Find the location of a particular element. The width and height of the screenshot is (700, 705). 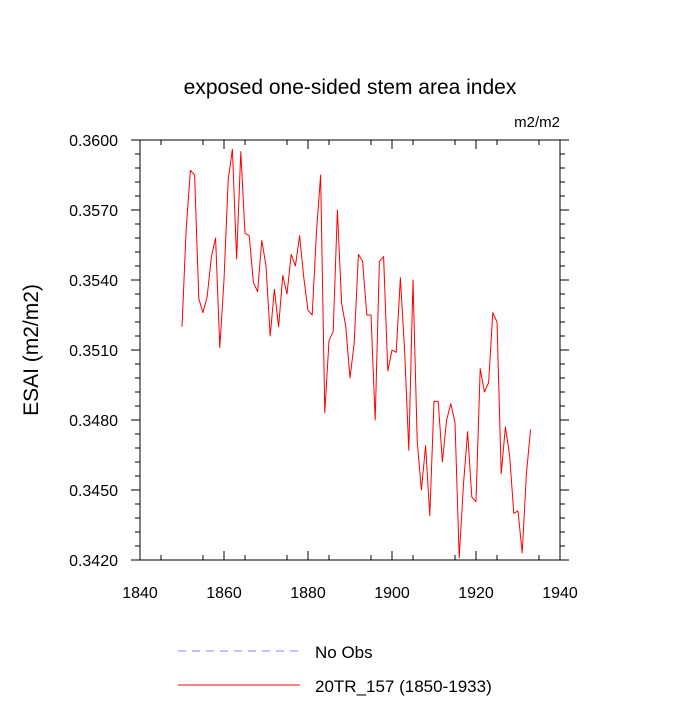

y-tick-label: 0.3510 is located at coordinates (93, 351).